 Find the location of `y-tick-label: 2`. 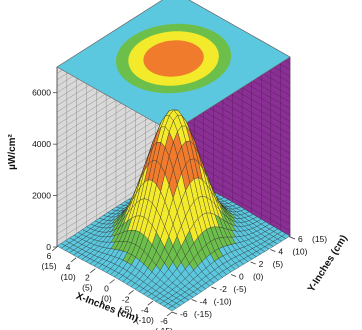

y-tick-label: 2 is located at coordinates (261, 264).